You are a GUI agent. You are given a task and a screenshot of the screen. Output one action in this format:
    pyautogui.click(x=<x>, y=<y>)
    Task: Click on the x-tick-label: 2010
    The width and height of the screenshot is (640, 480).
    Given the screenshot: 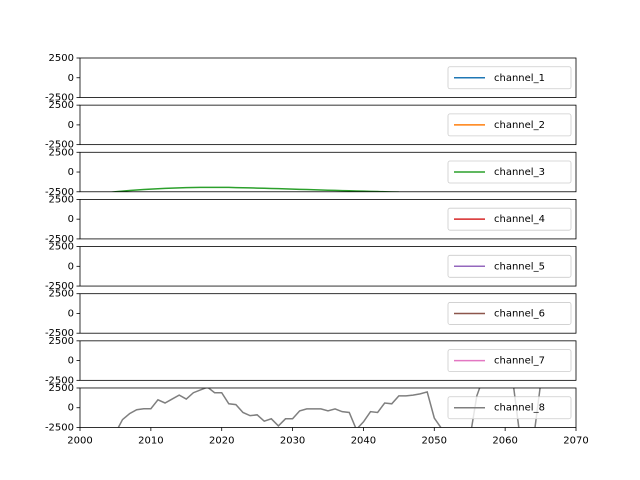 What is the action you would take?
    pyautogui.click(x=150, y=440)
    